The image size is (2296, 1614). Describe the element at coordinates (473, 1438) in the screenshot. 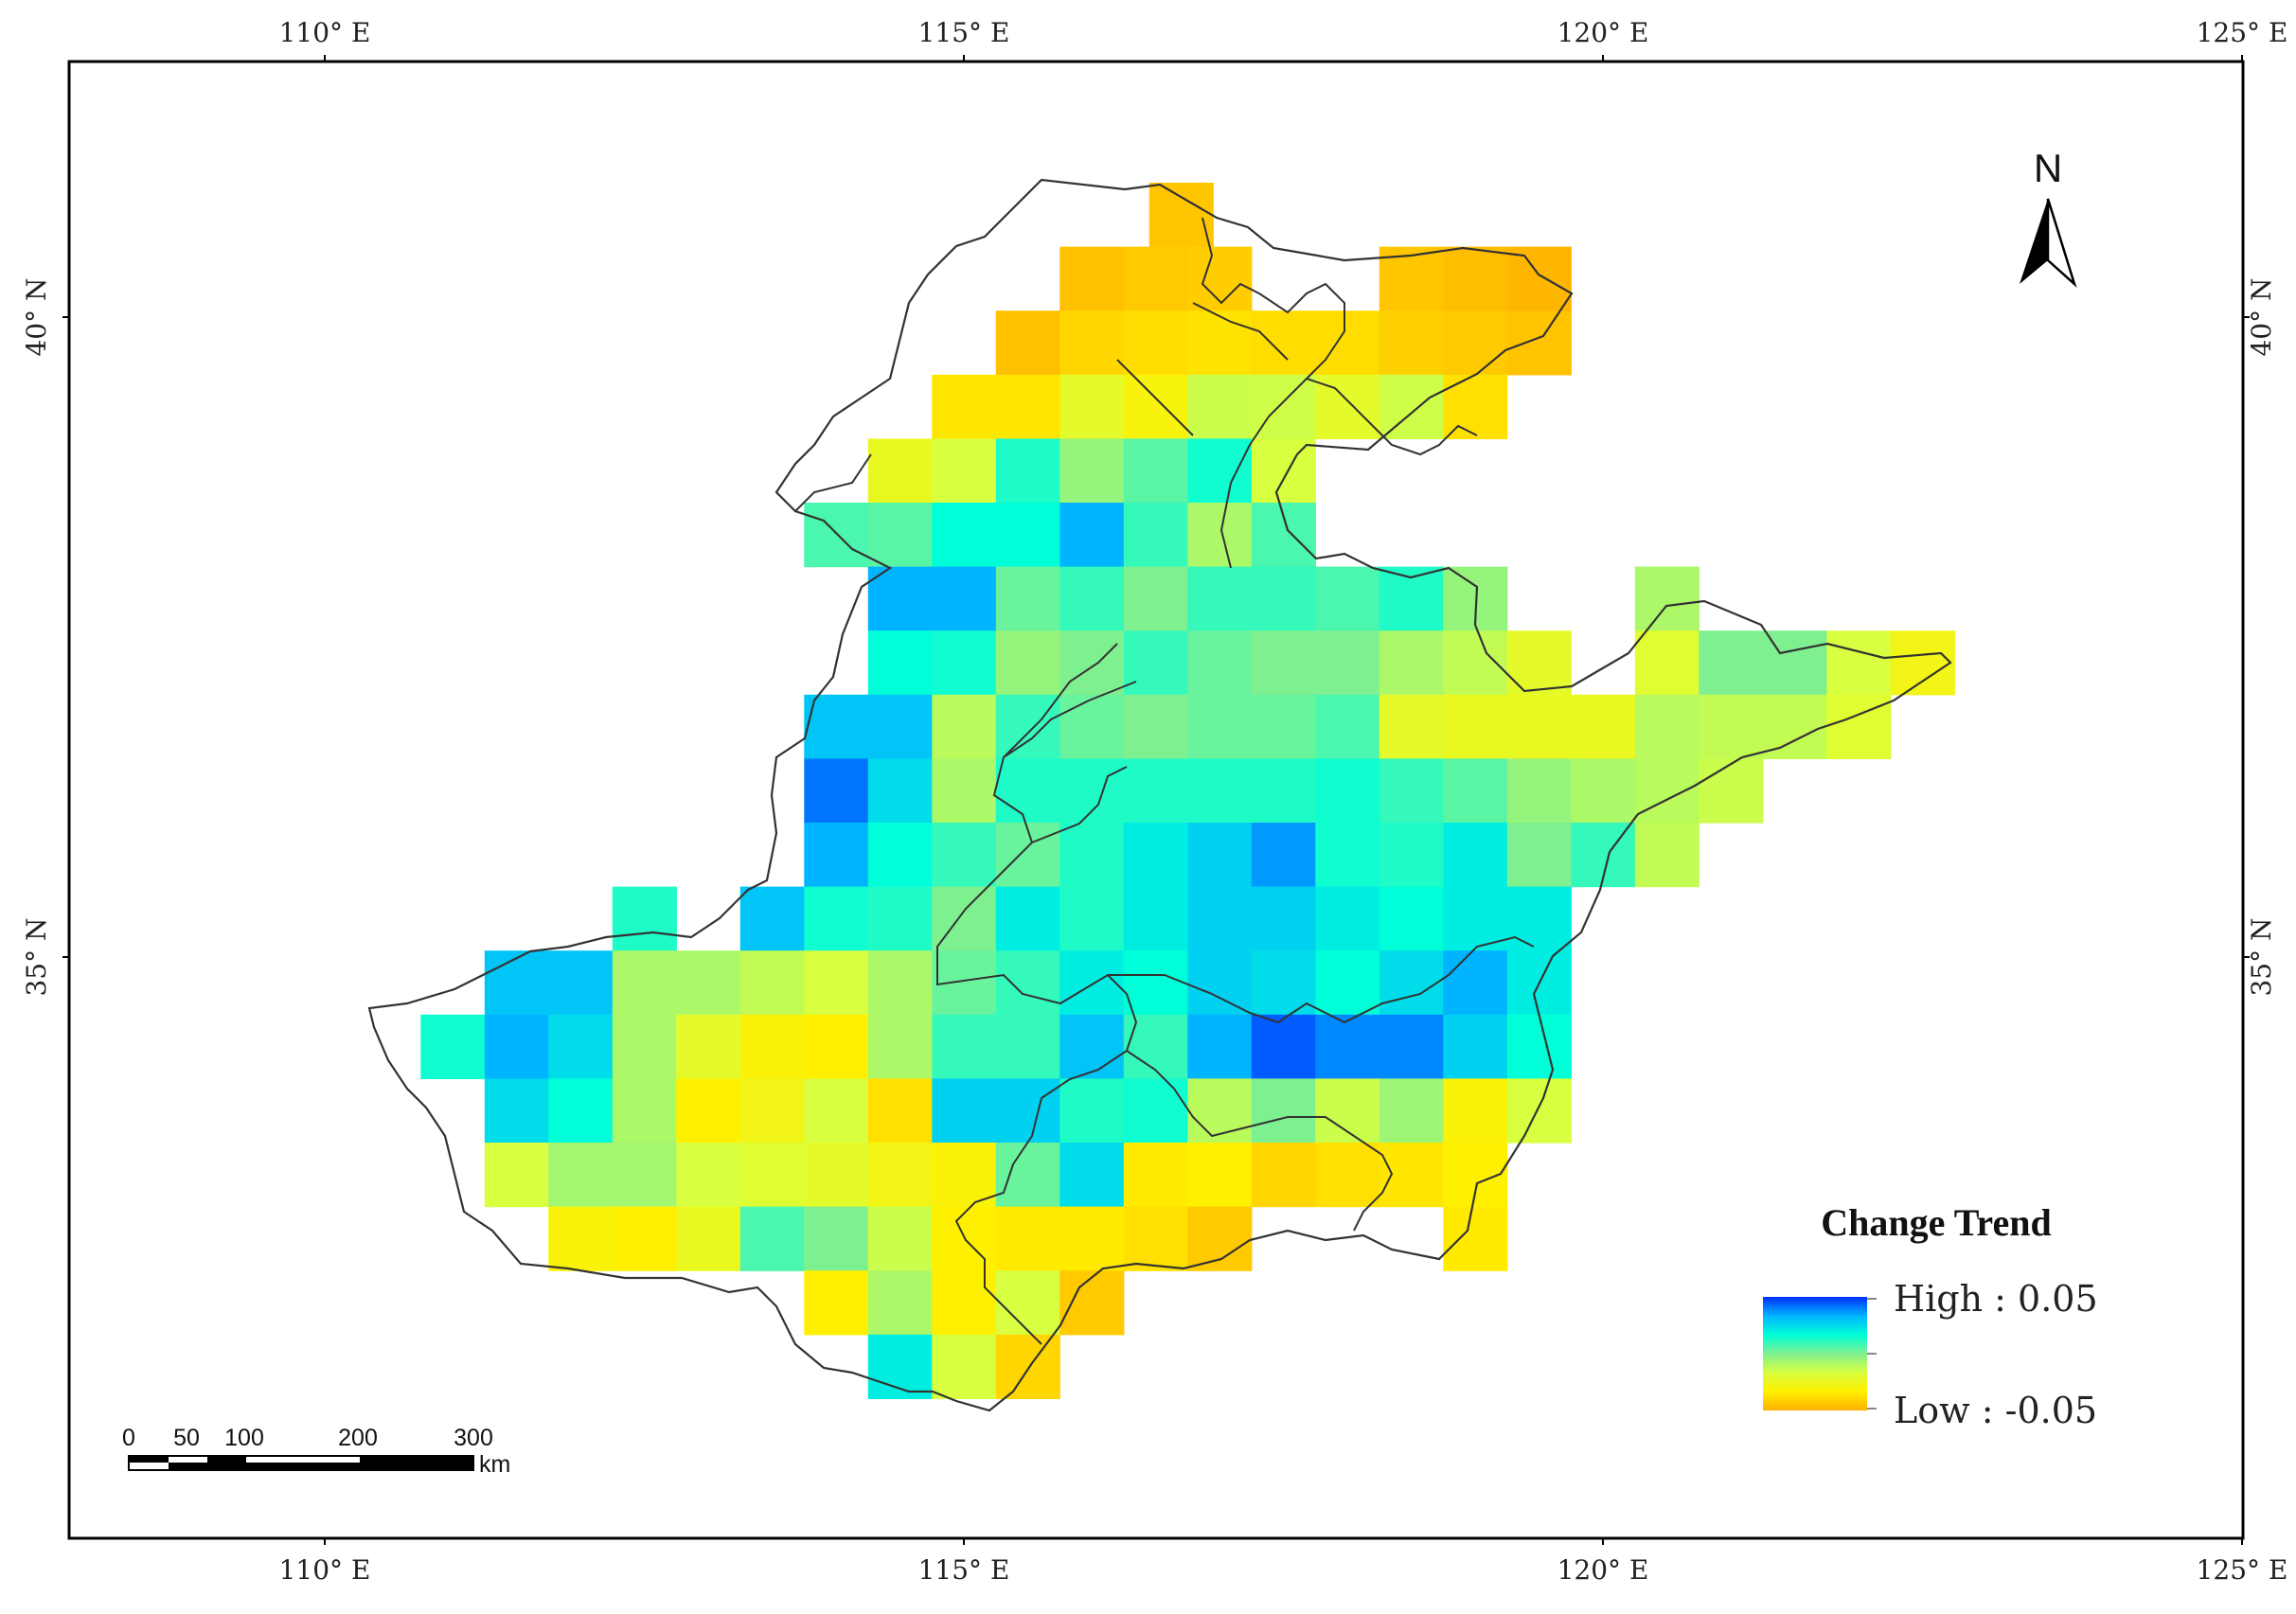

I see `scale-label-300: 300` at that location.